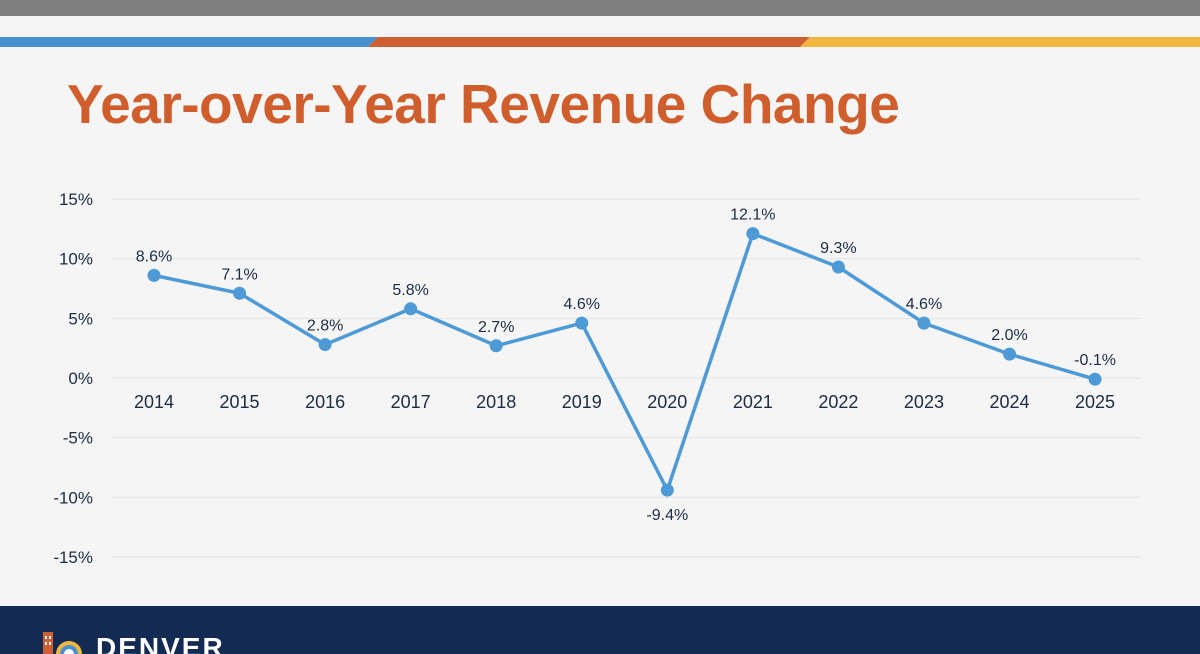  I want to click on y-tick-label: -5%, so click(78, 438).